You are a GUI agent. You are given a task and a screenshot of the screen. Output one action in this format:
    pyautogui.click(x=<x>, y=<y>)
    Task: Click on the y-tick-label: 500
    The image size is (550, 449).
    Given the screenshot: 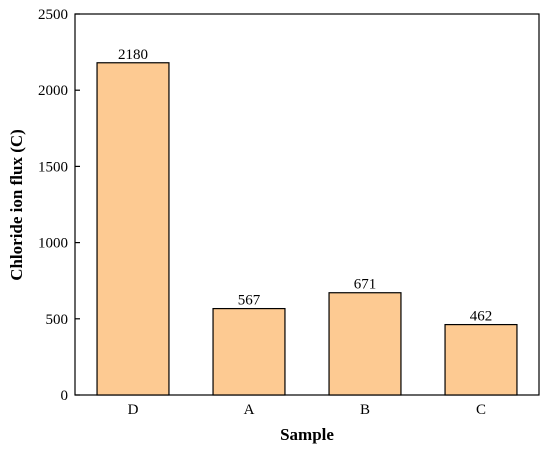 What is the action you would take?
    pyautogui.click(x=57, y=320)
    